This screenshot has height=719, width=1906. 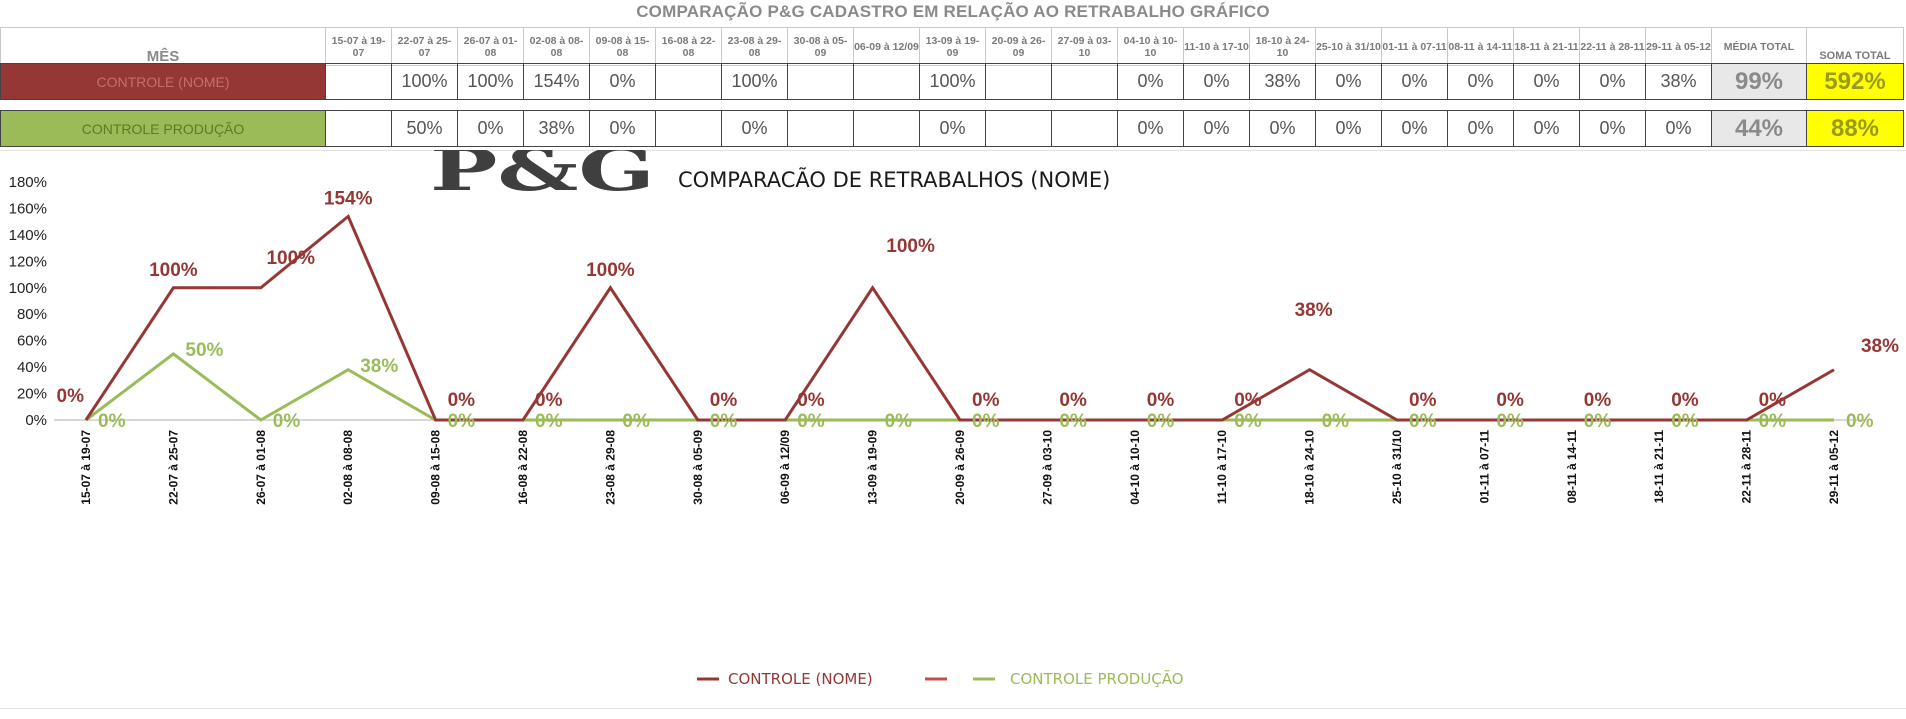 What do you see at coordinates (436, 467) in the screenshot?
I see `x-tick-label: 09-08 à 15-08` at bounding box center [436, 467].